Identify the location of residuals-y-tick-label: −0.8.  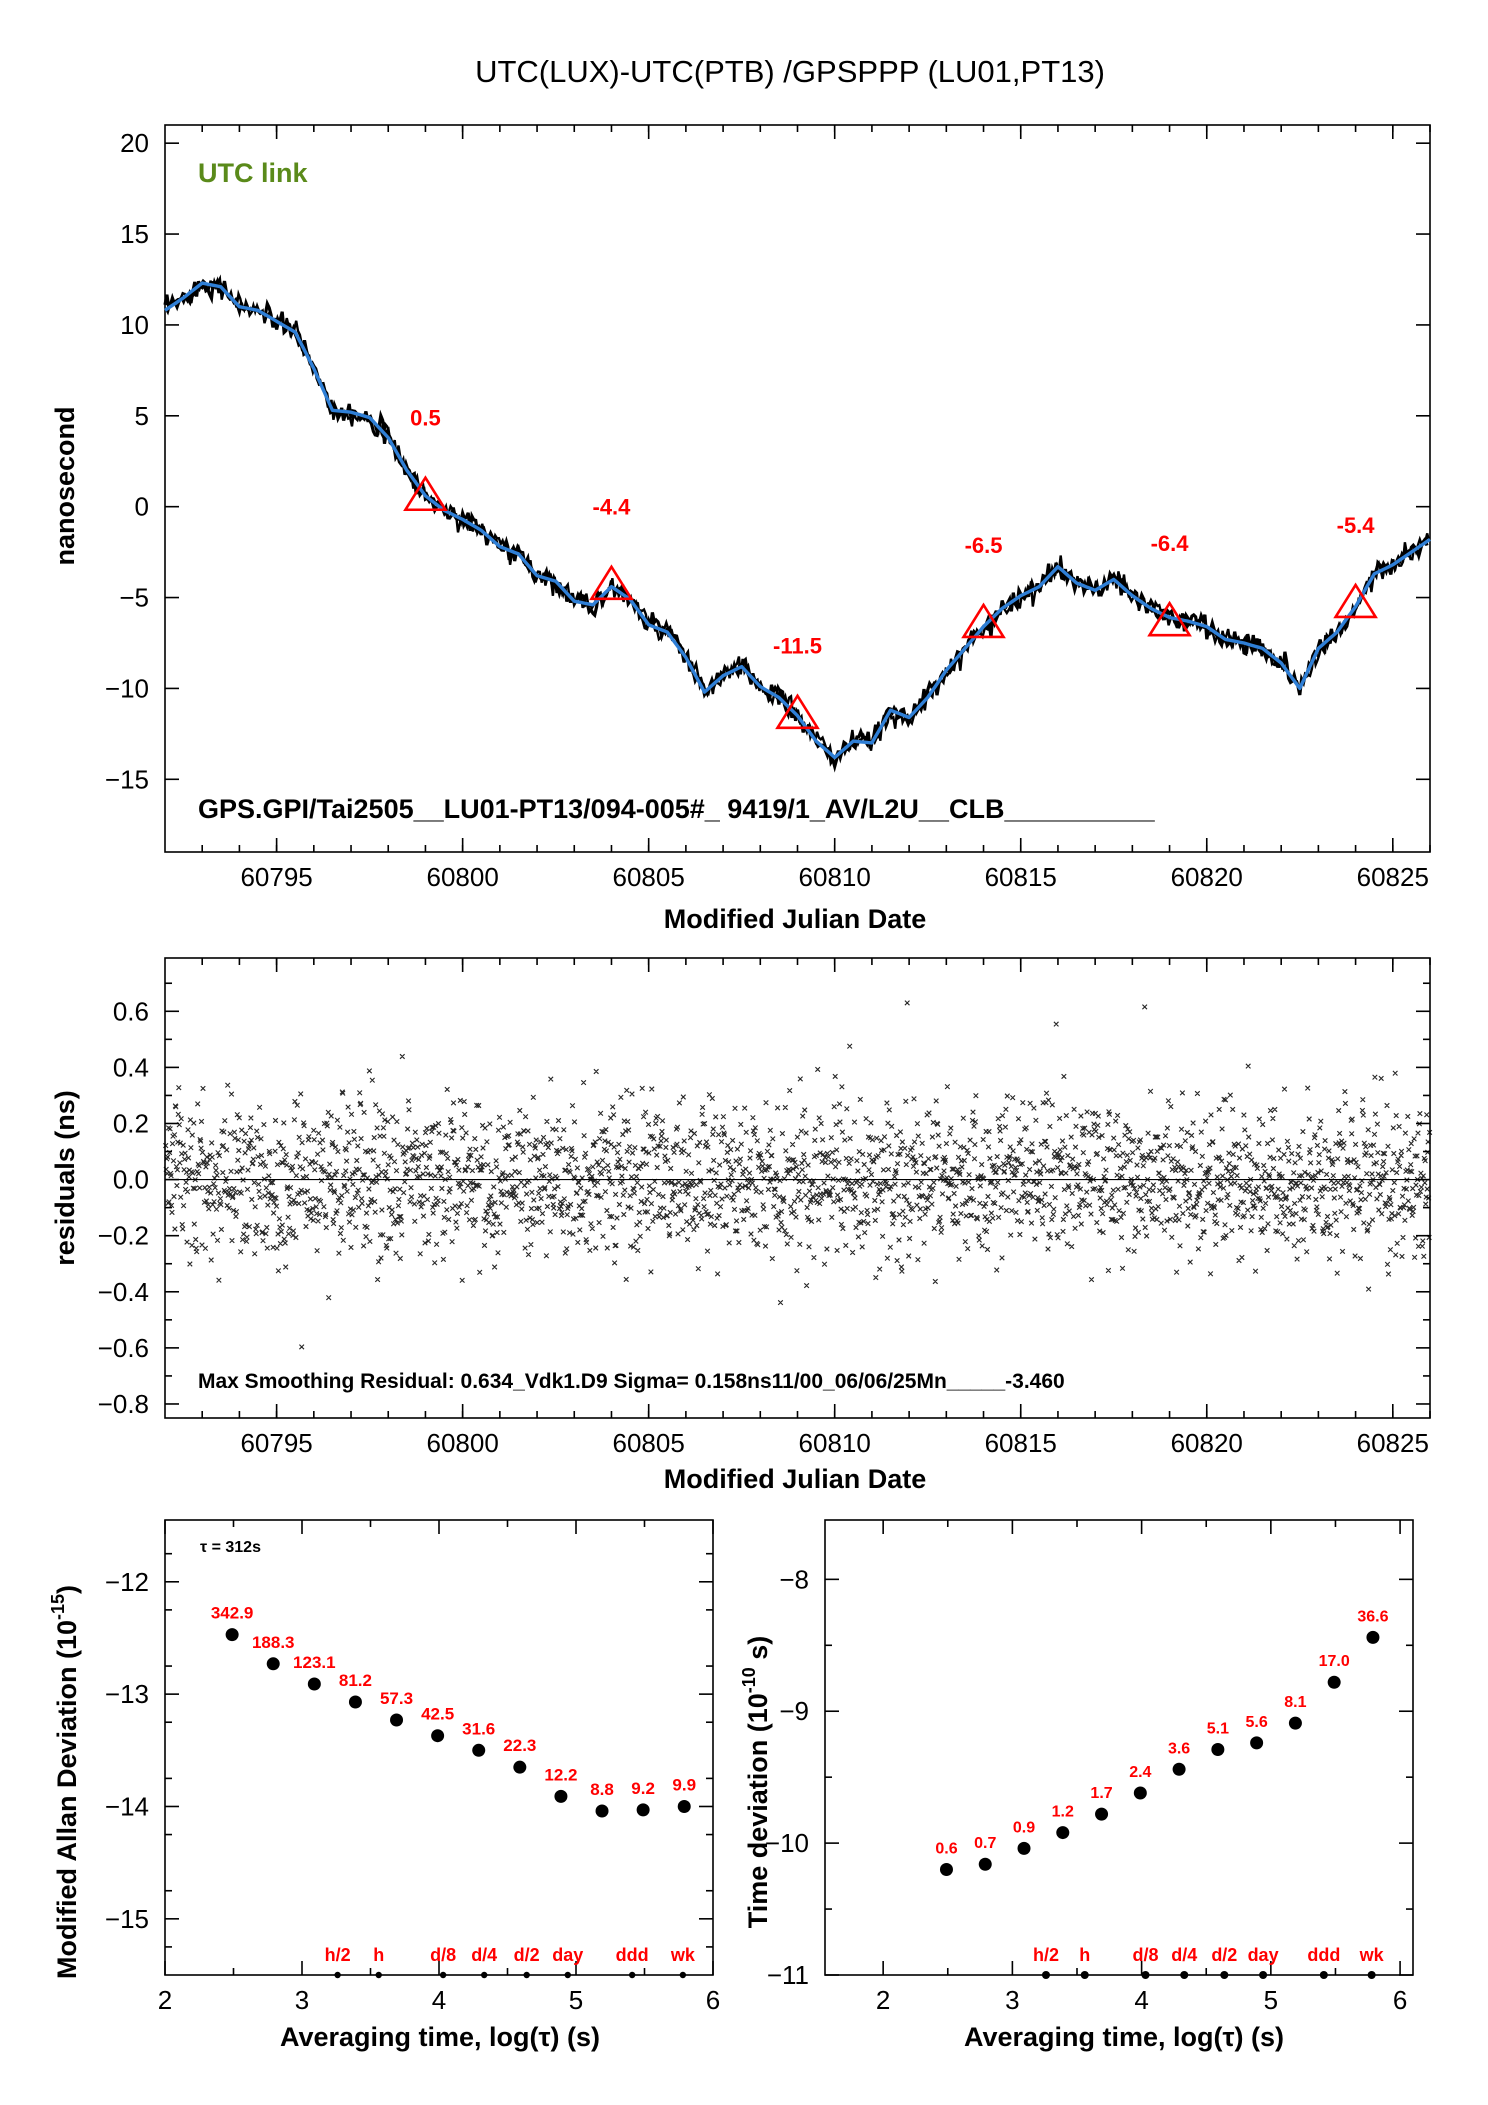
(123, 1404).